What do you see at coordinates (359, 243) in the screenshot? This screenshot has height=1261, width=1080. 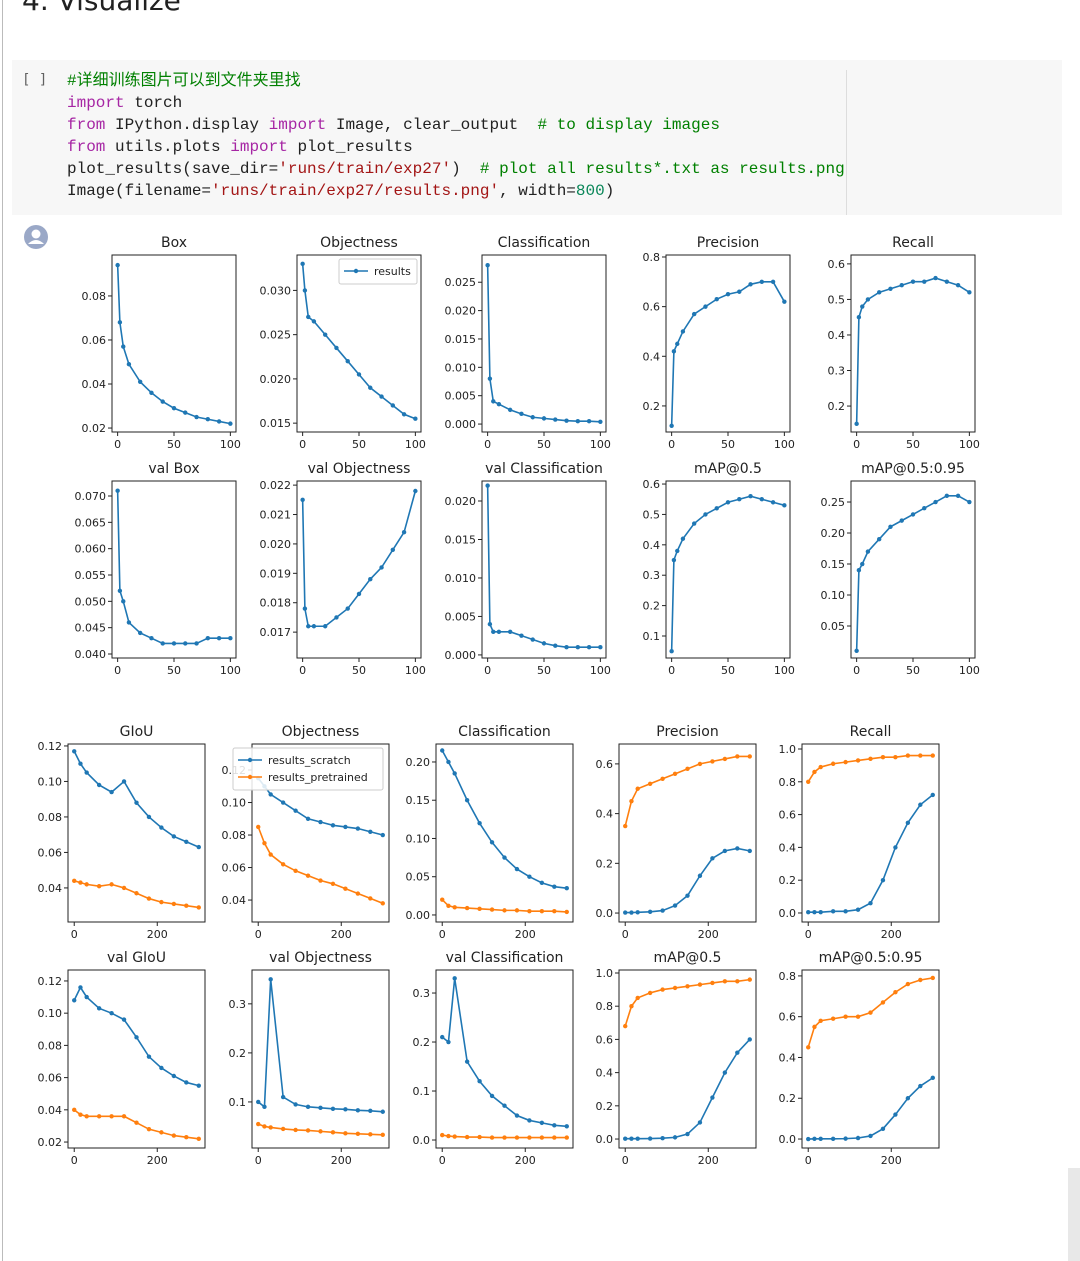 I see `chart-title: Objectness` at bounding box center [359, 243].